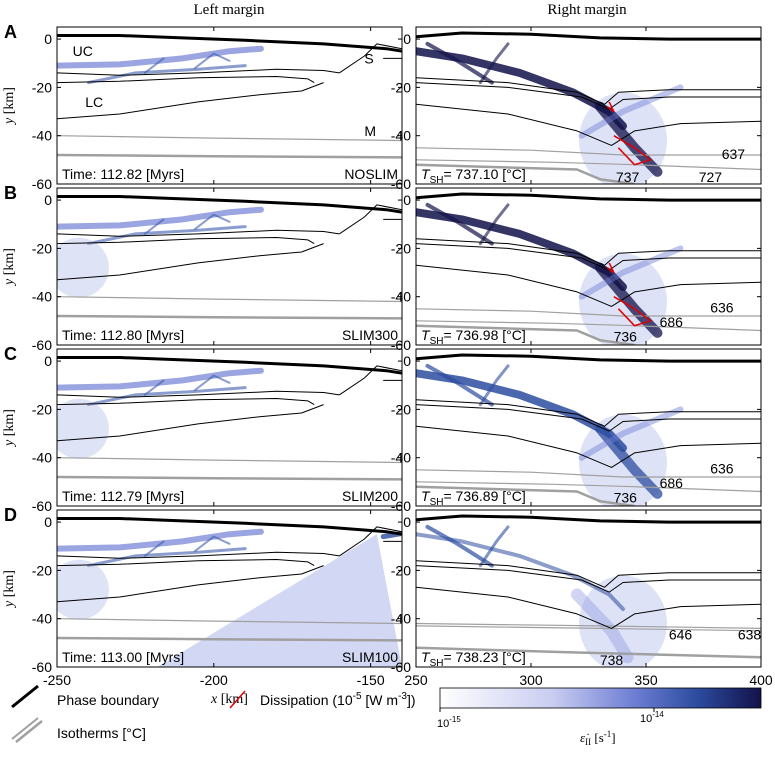 This screenshot has width=775, height=774. Describe the element at coordinates (600, 698) in the screenshot. I see `colorbar` at that location.